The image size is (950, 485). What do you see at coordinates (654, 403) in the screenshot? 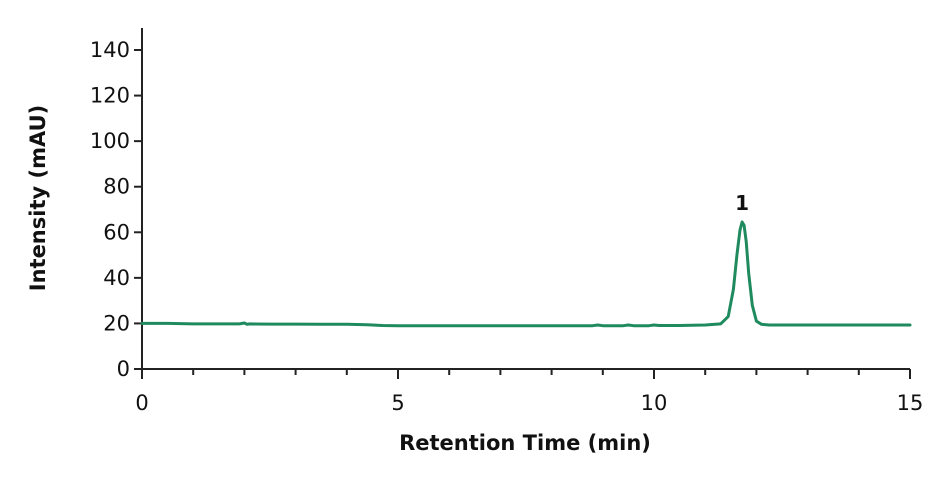
I see `x-tick-label: 10` at bounding box center [654, 403].